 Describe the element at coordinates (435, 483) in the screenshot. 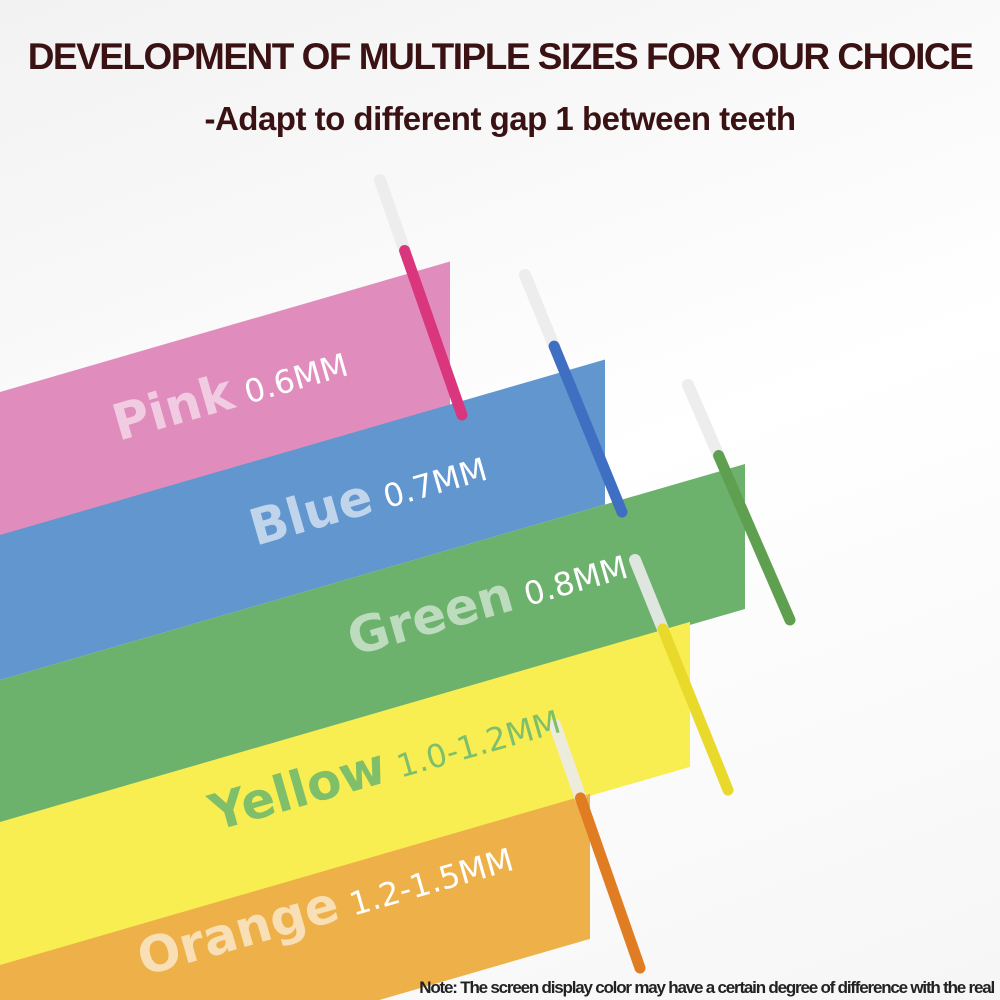

I see `size-value: 0.7MM` at that location.